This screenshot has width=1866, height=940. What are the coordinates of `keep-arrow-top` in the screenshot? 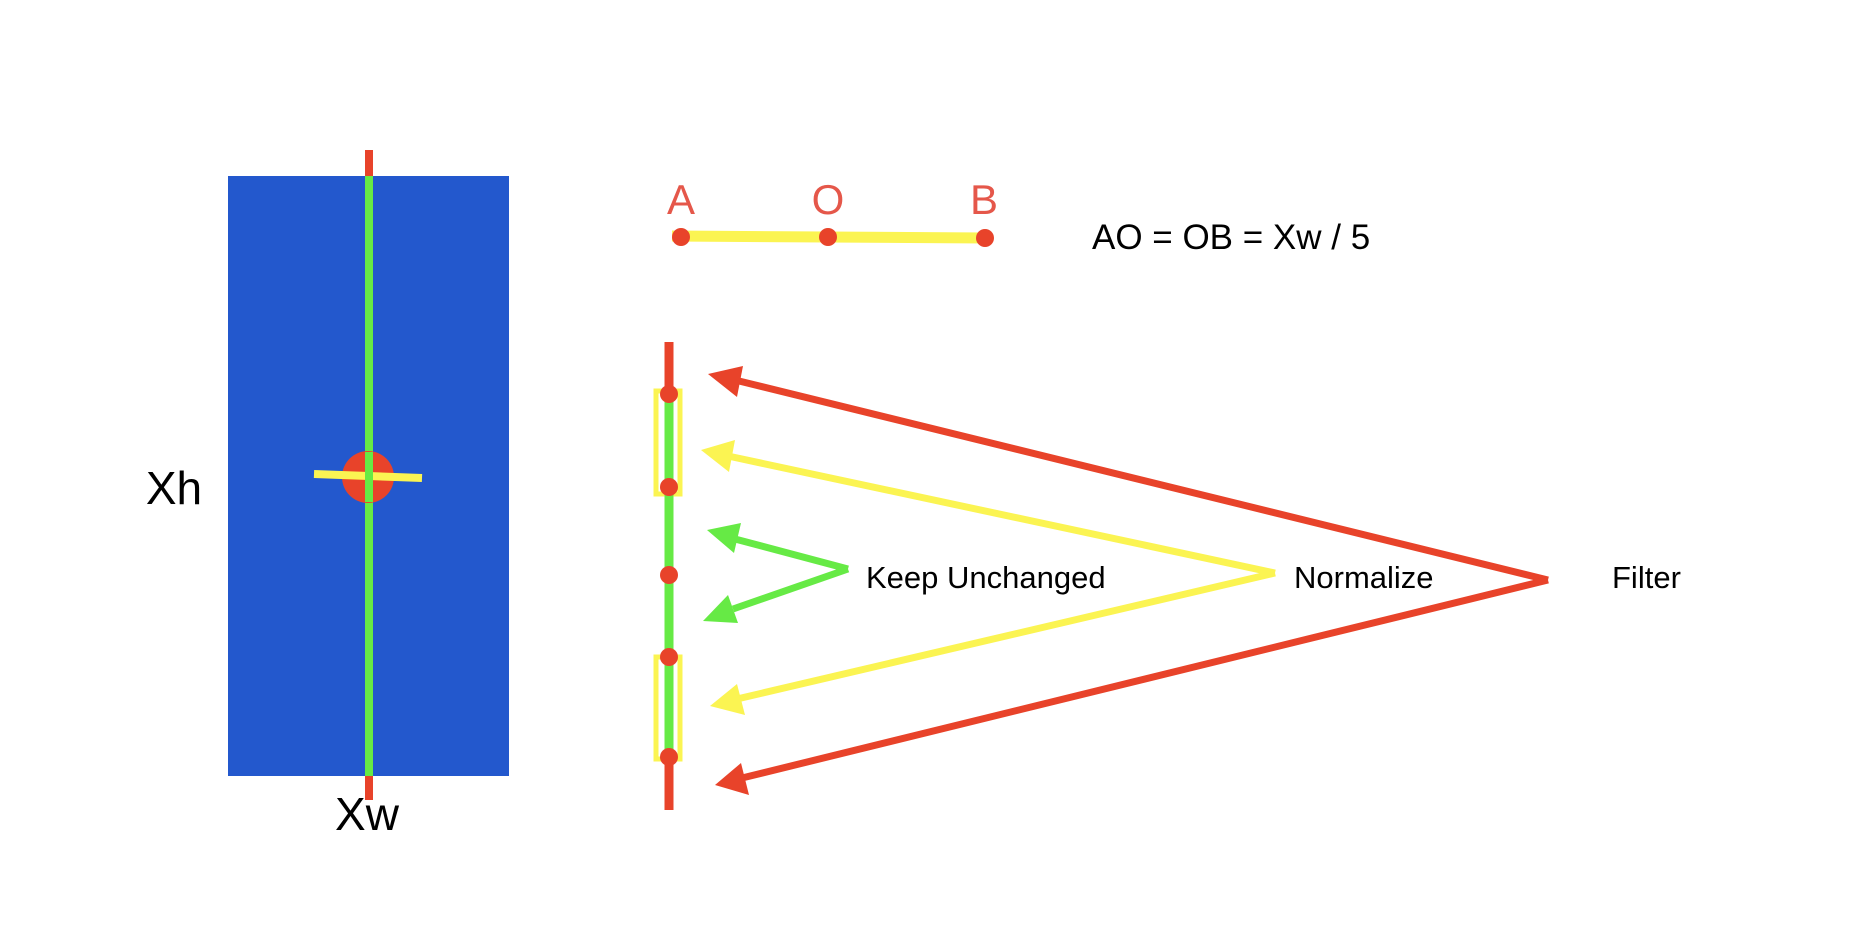 It's located at (791, 554).